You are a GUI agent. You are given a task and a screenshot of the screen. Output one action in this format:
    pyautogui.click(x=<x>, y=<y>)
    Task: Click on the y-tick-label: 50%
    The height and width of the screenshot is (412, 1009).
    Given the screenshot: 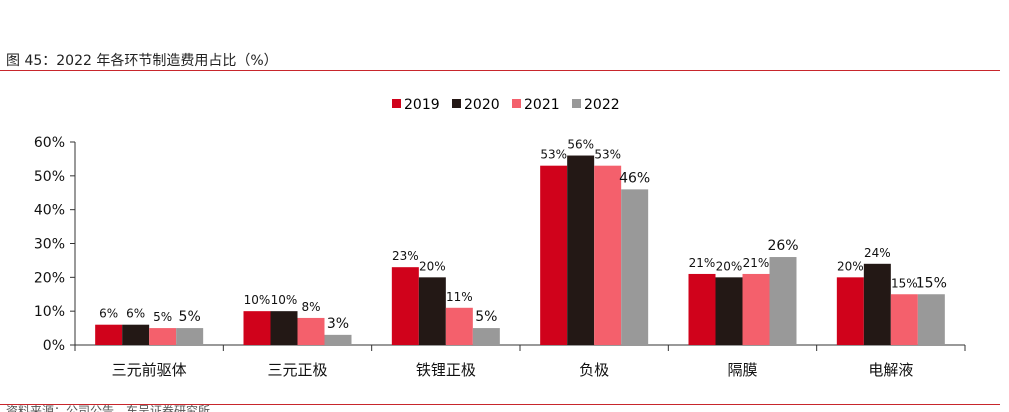 What is the action you would take?
    pyautogui.click(x=49, y=177)
    